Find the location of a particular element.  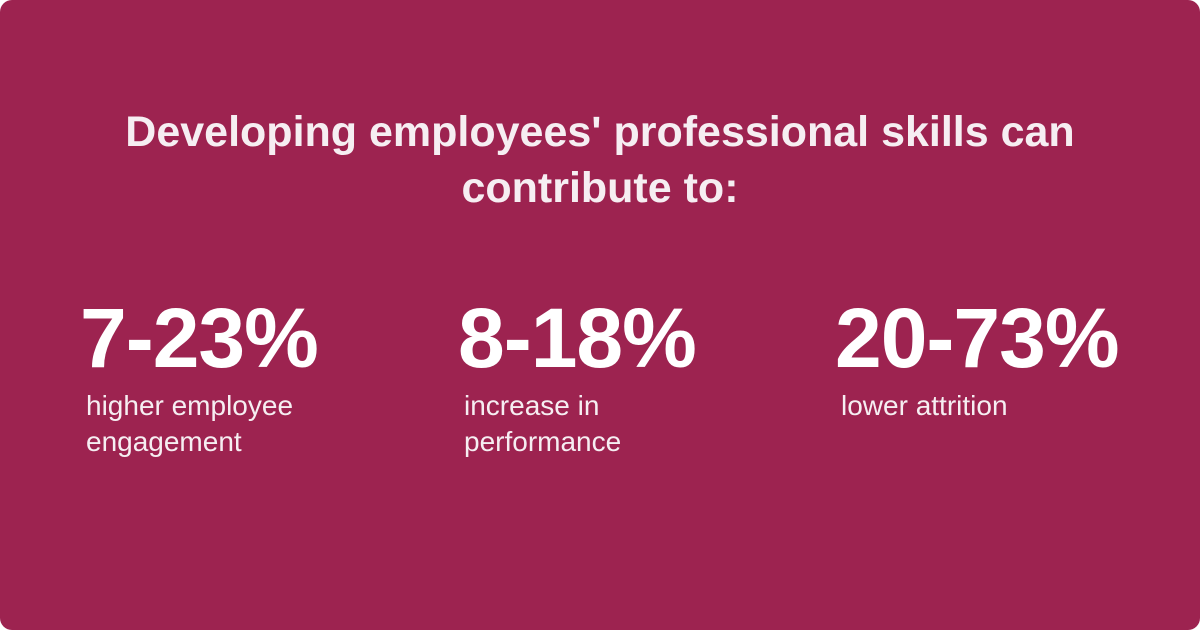

stat-label: higher employee engagement is located at coordinates (190, 423).